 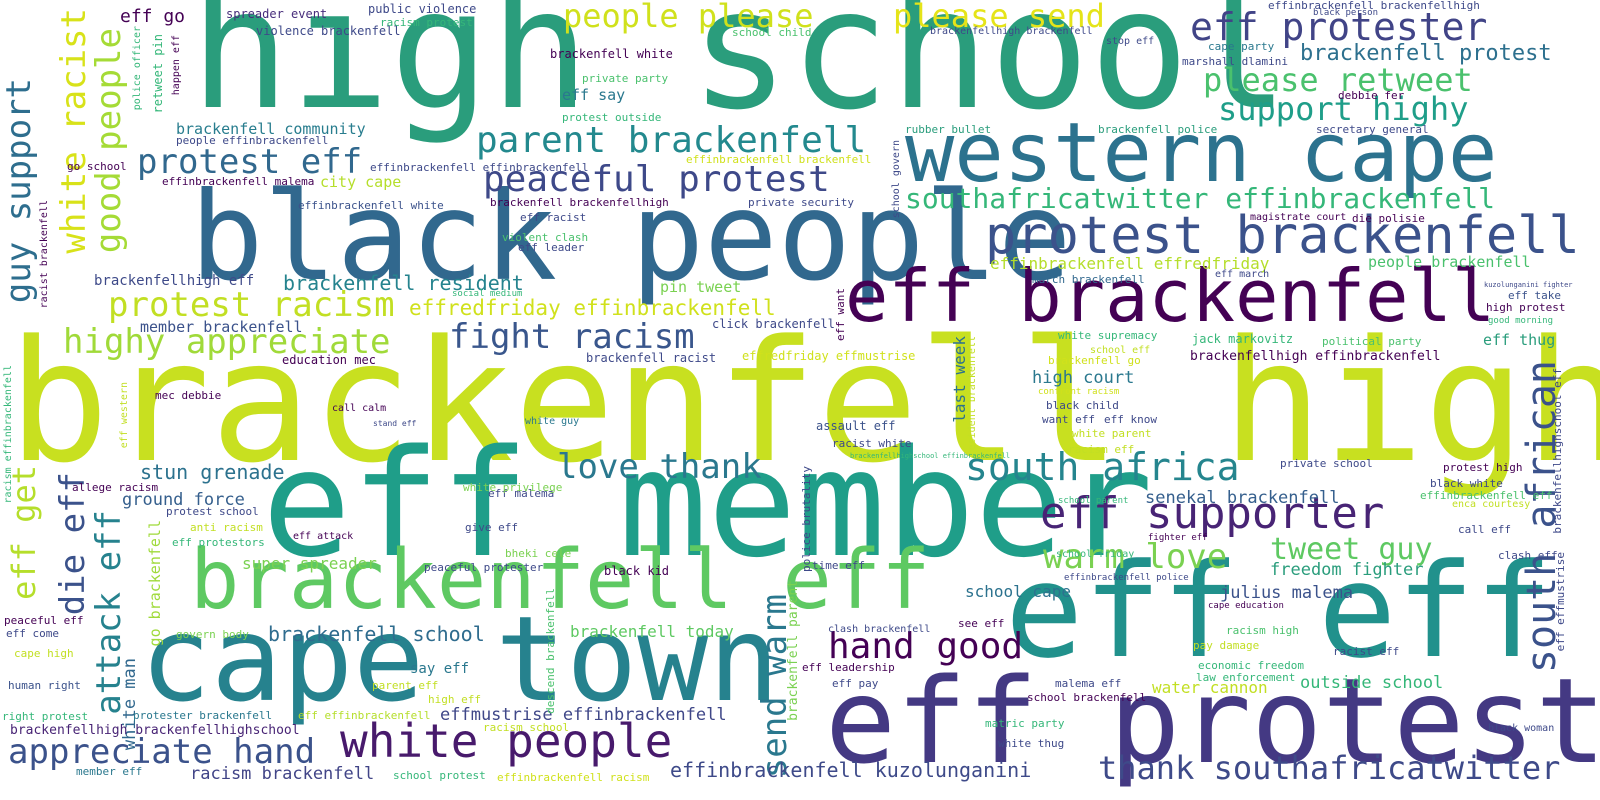 I want to click on phrase: school eff, so click(x=1120, y=350).